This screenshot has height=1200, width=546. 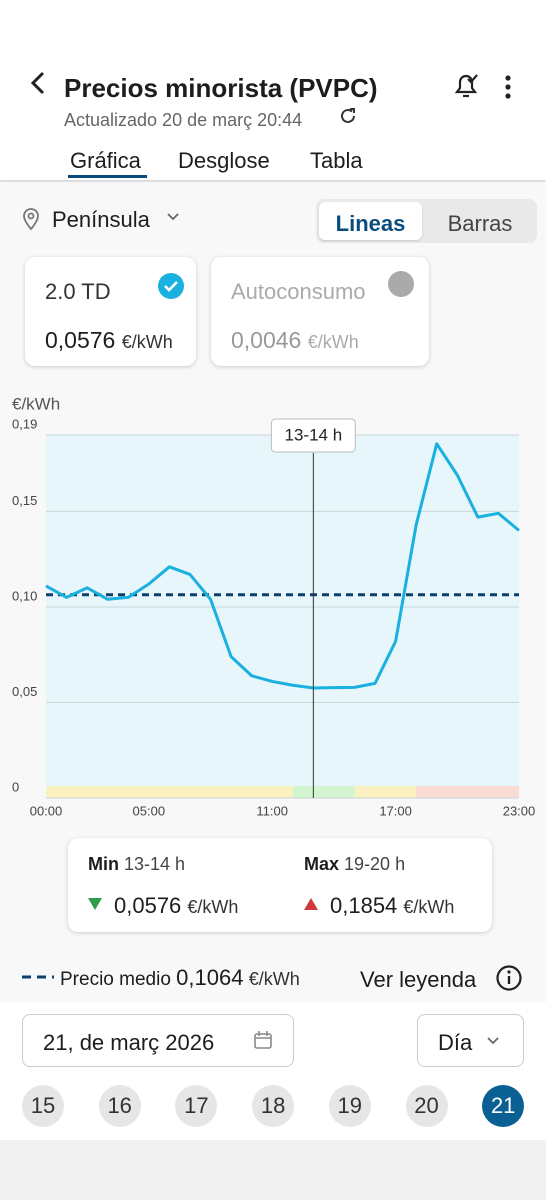 What do you see at coordinates (78, 291) in the screenshot?
I see `card-name: 2.0 TD` at bounding box center [78, 291].